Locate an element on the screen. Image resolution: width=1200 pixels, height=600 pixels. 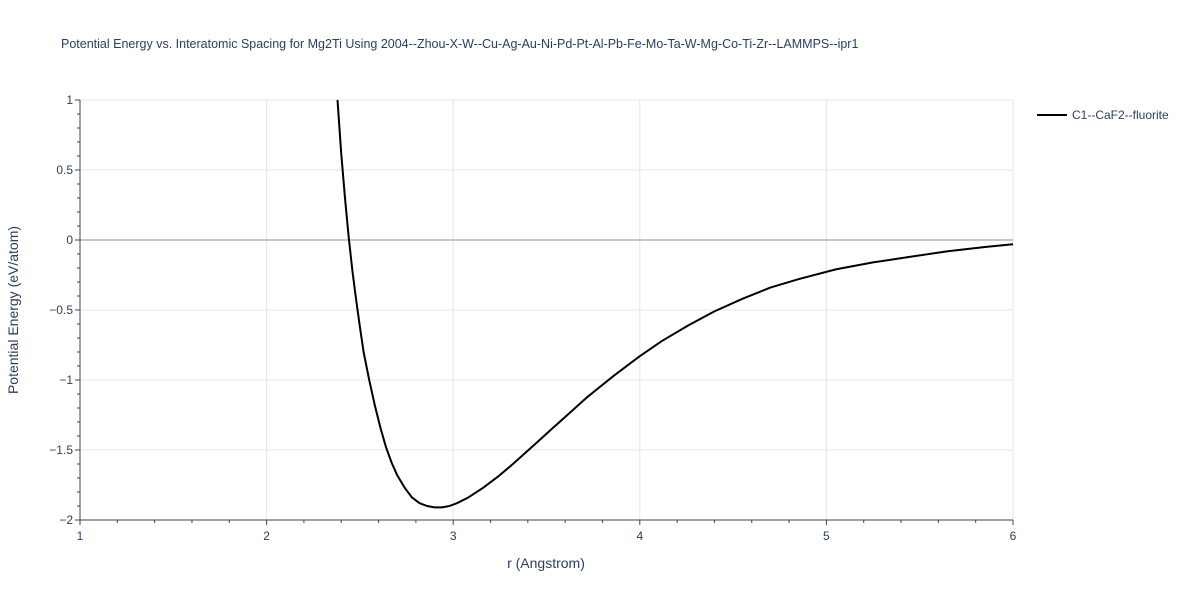
y-tick-label: −2 is located at coordinates (66, 520).